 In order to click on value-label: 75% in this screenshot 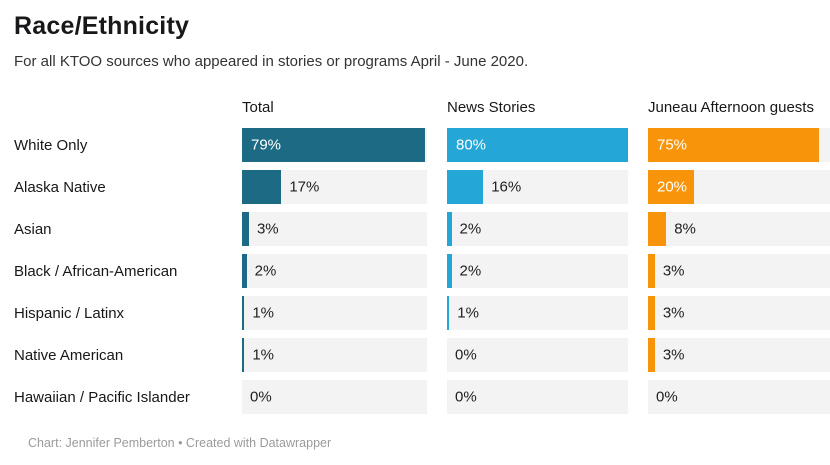, I will do `click(672, 145)`.